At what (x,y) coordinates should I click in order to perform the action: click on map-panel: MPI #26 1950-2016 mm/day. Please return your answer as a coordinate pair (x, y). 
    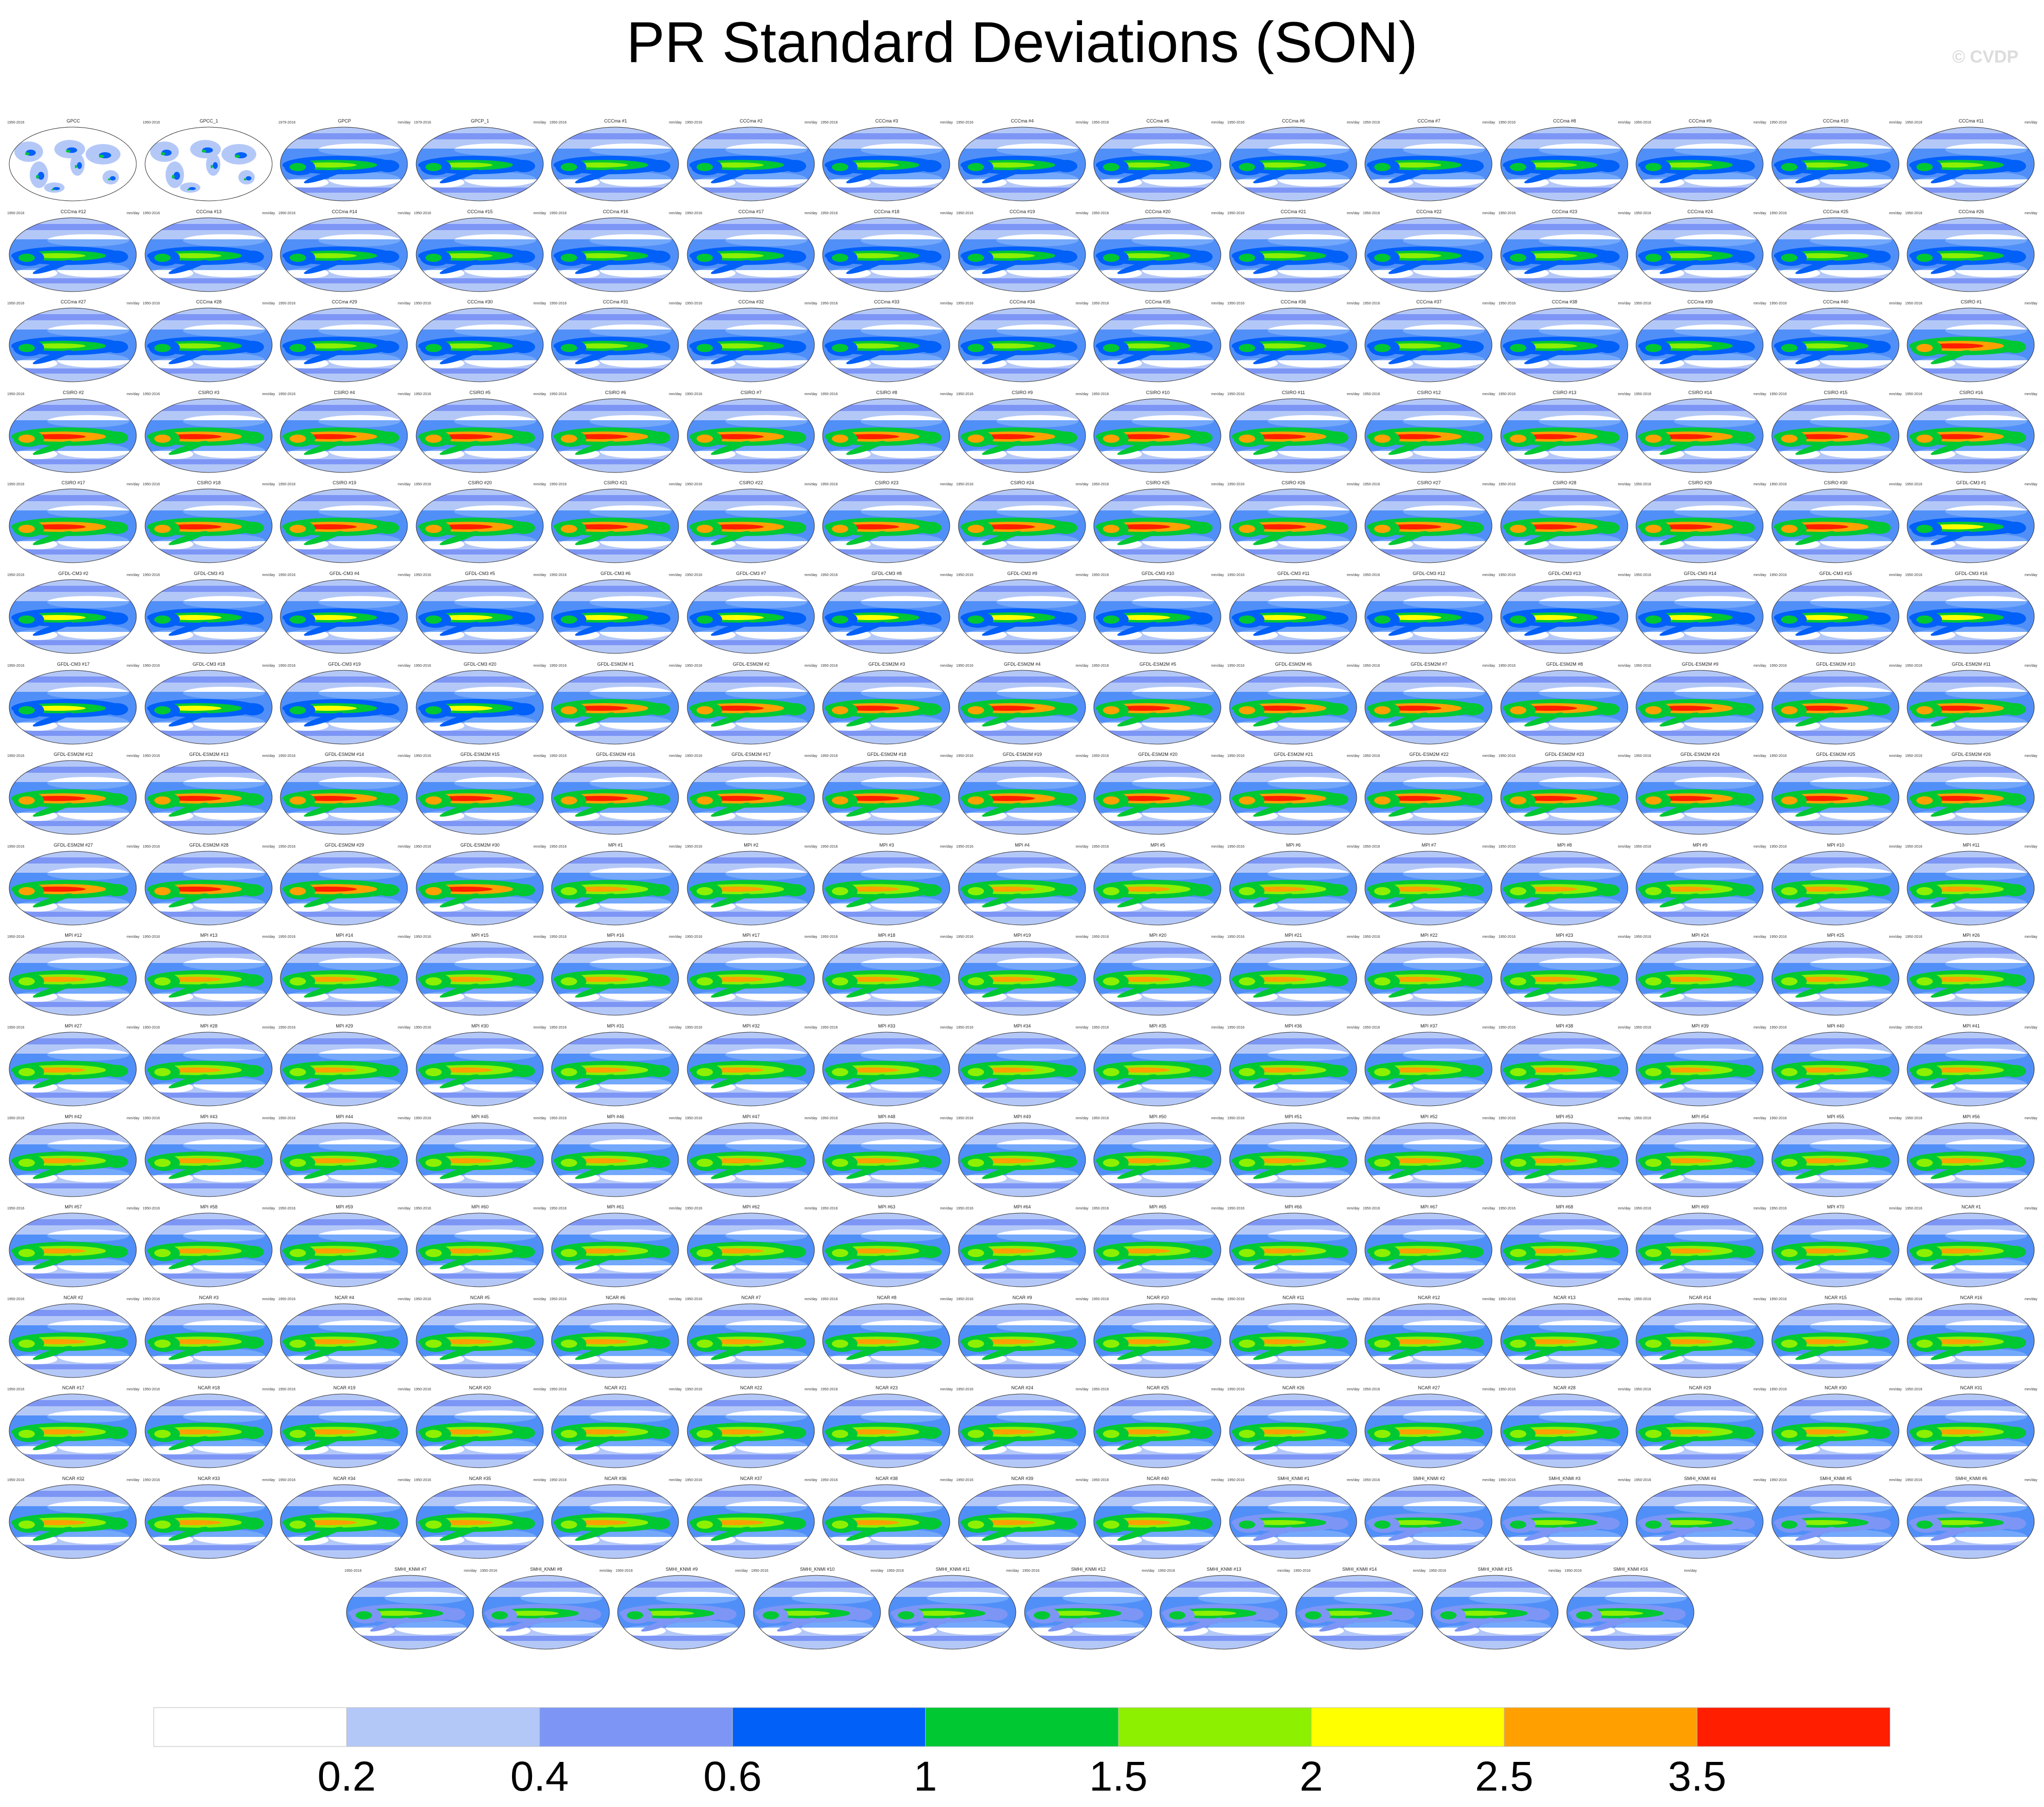
    Looking at the image, I should click on (1971, 975).